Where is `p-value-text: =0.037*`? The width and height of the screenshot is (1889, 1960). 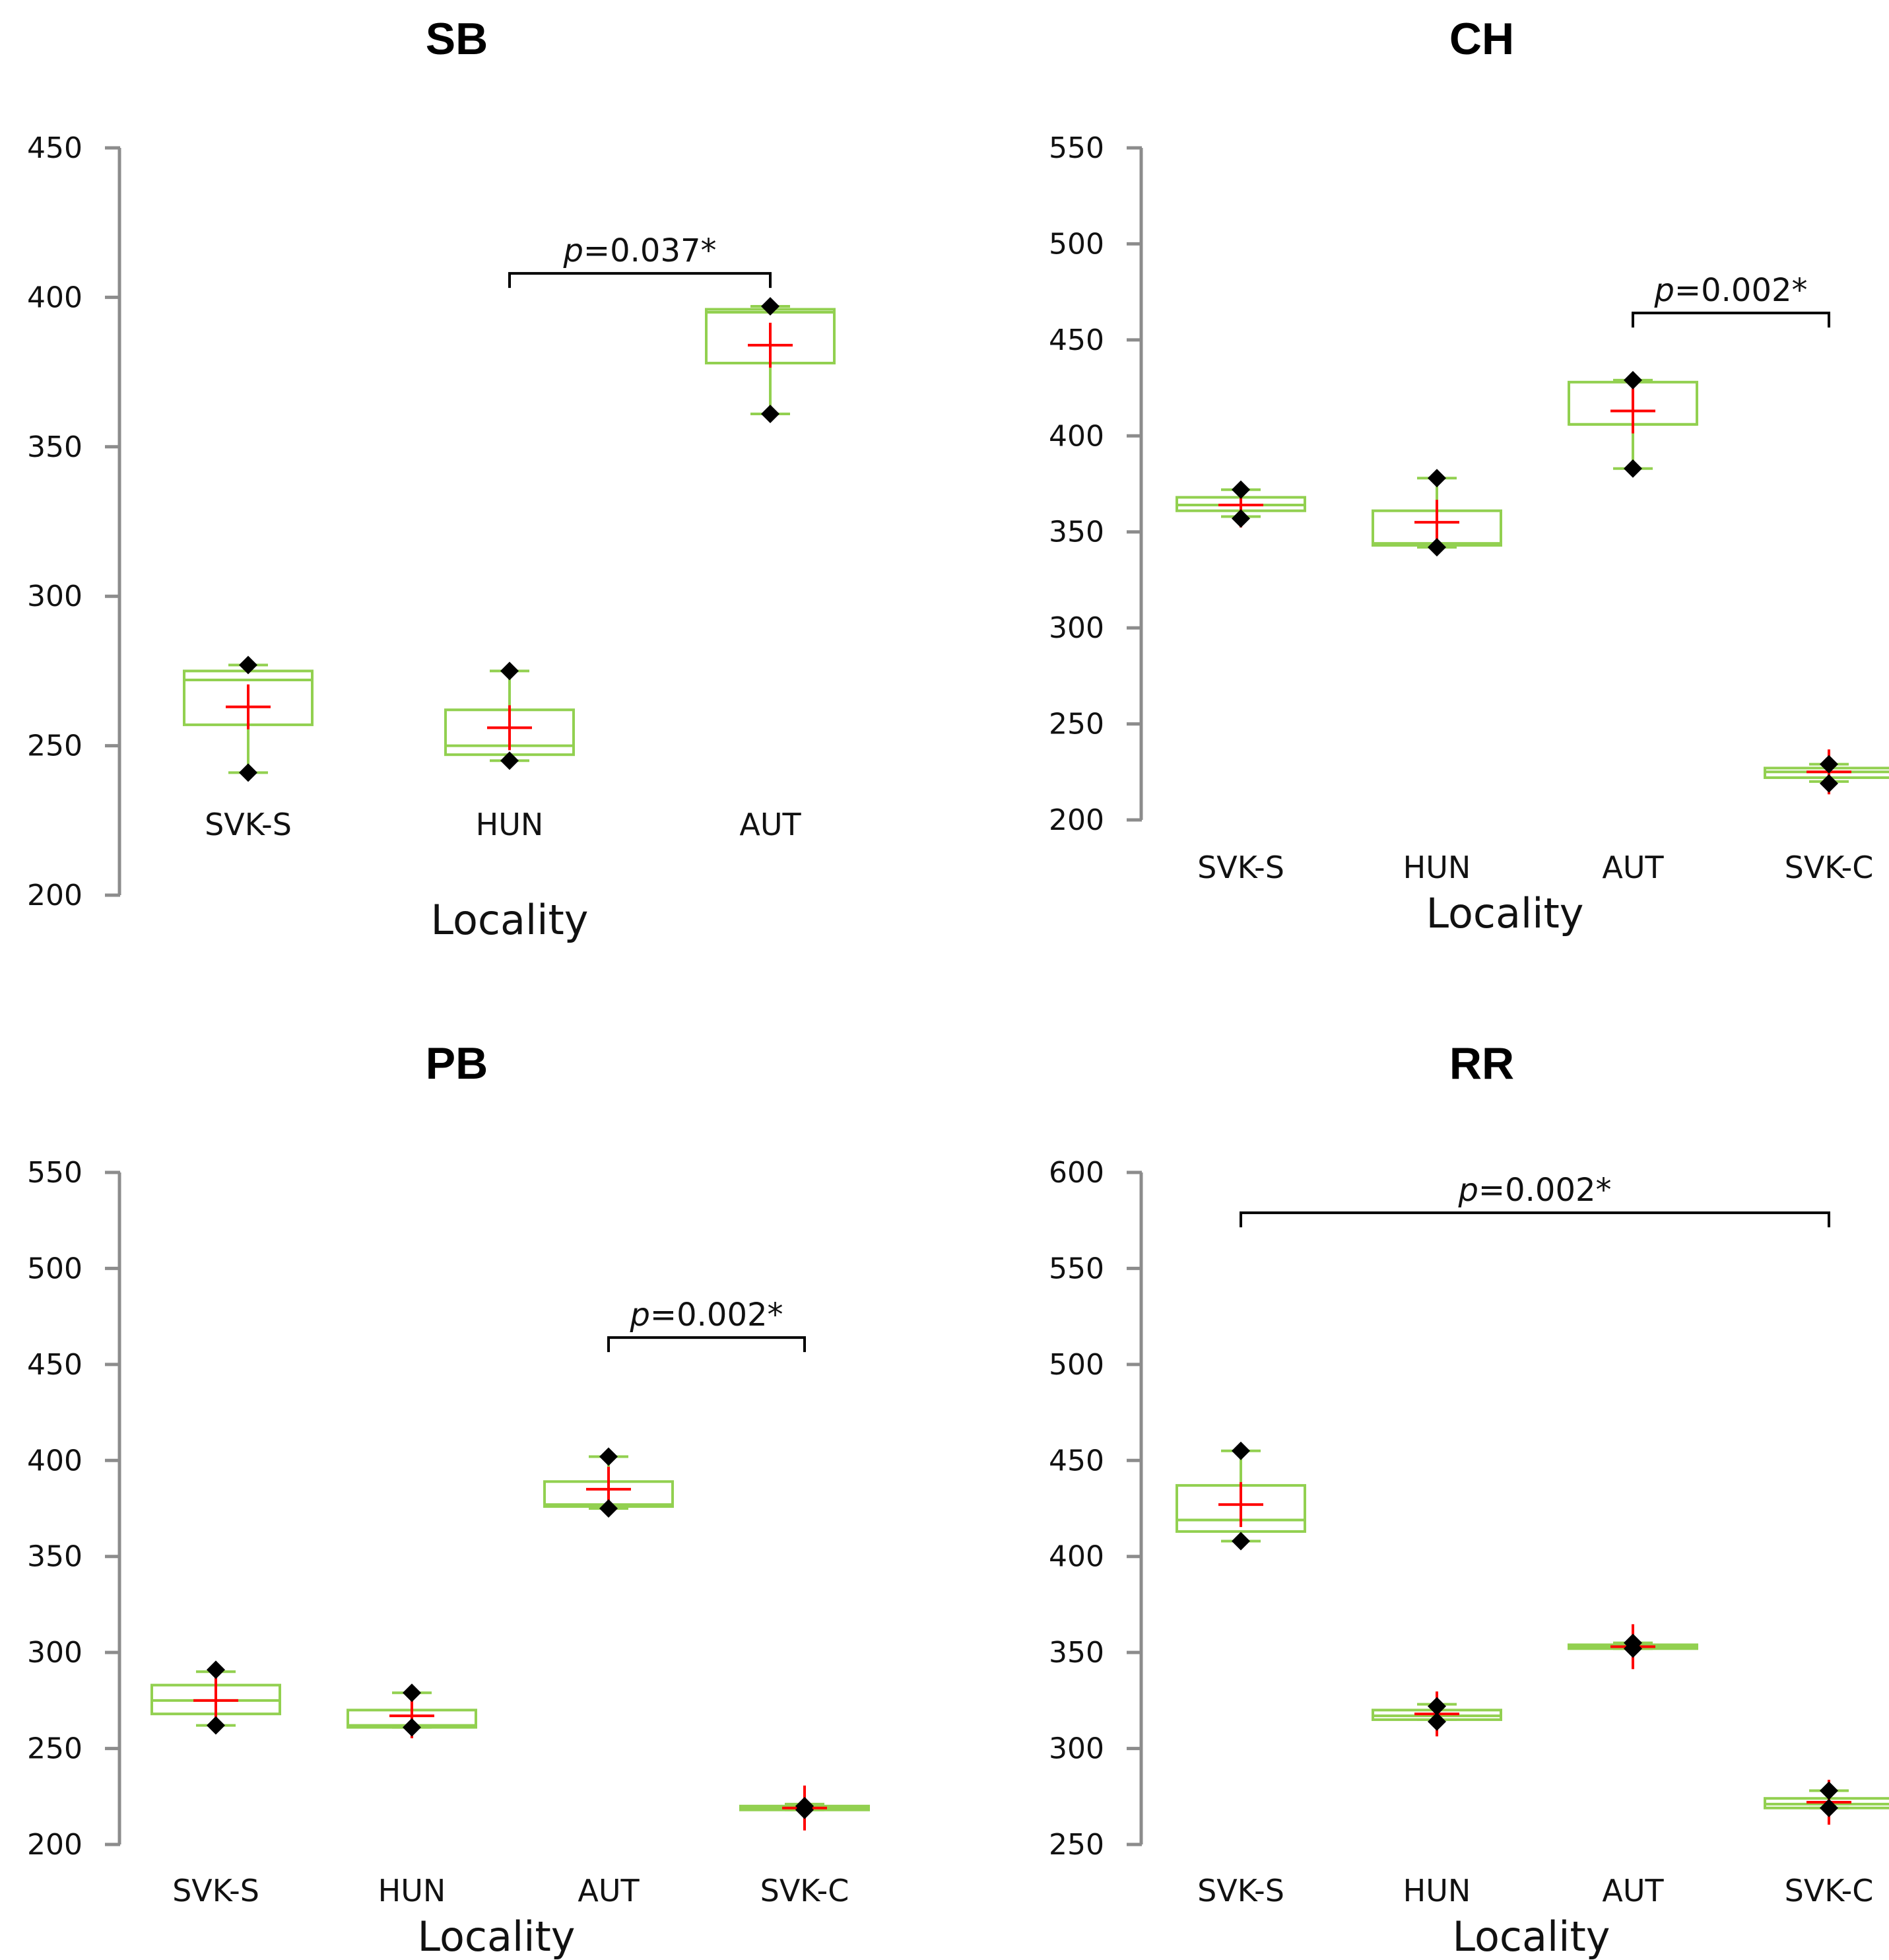
p-value-text: =0.037* is located at coordinates (650, 250).